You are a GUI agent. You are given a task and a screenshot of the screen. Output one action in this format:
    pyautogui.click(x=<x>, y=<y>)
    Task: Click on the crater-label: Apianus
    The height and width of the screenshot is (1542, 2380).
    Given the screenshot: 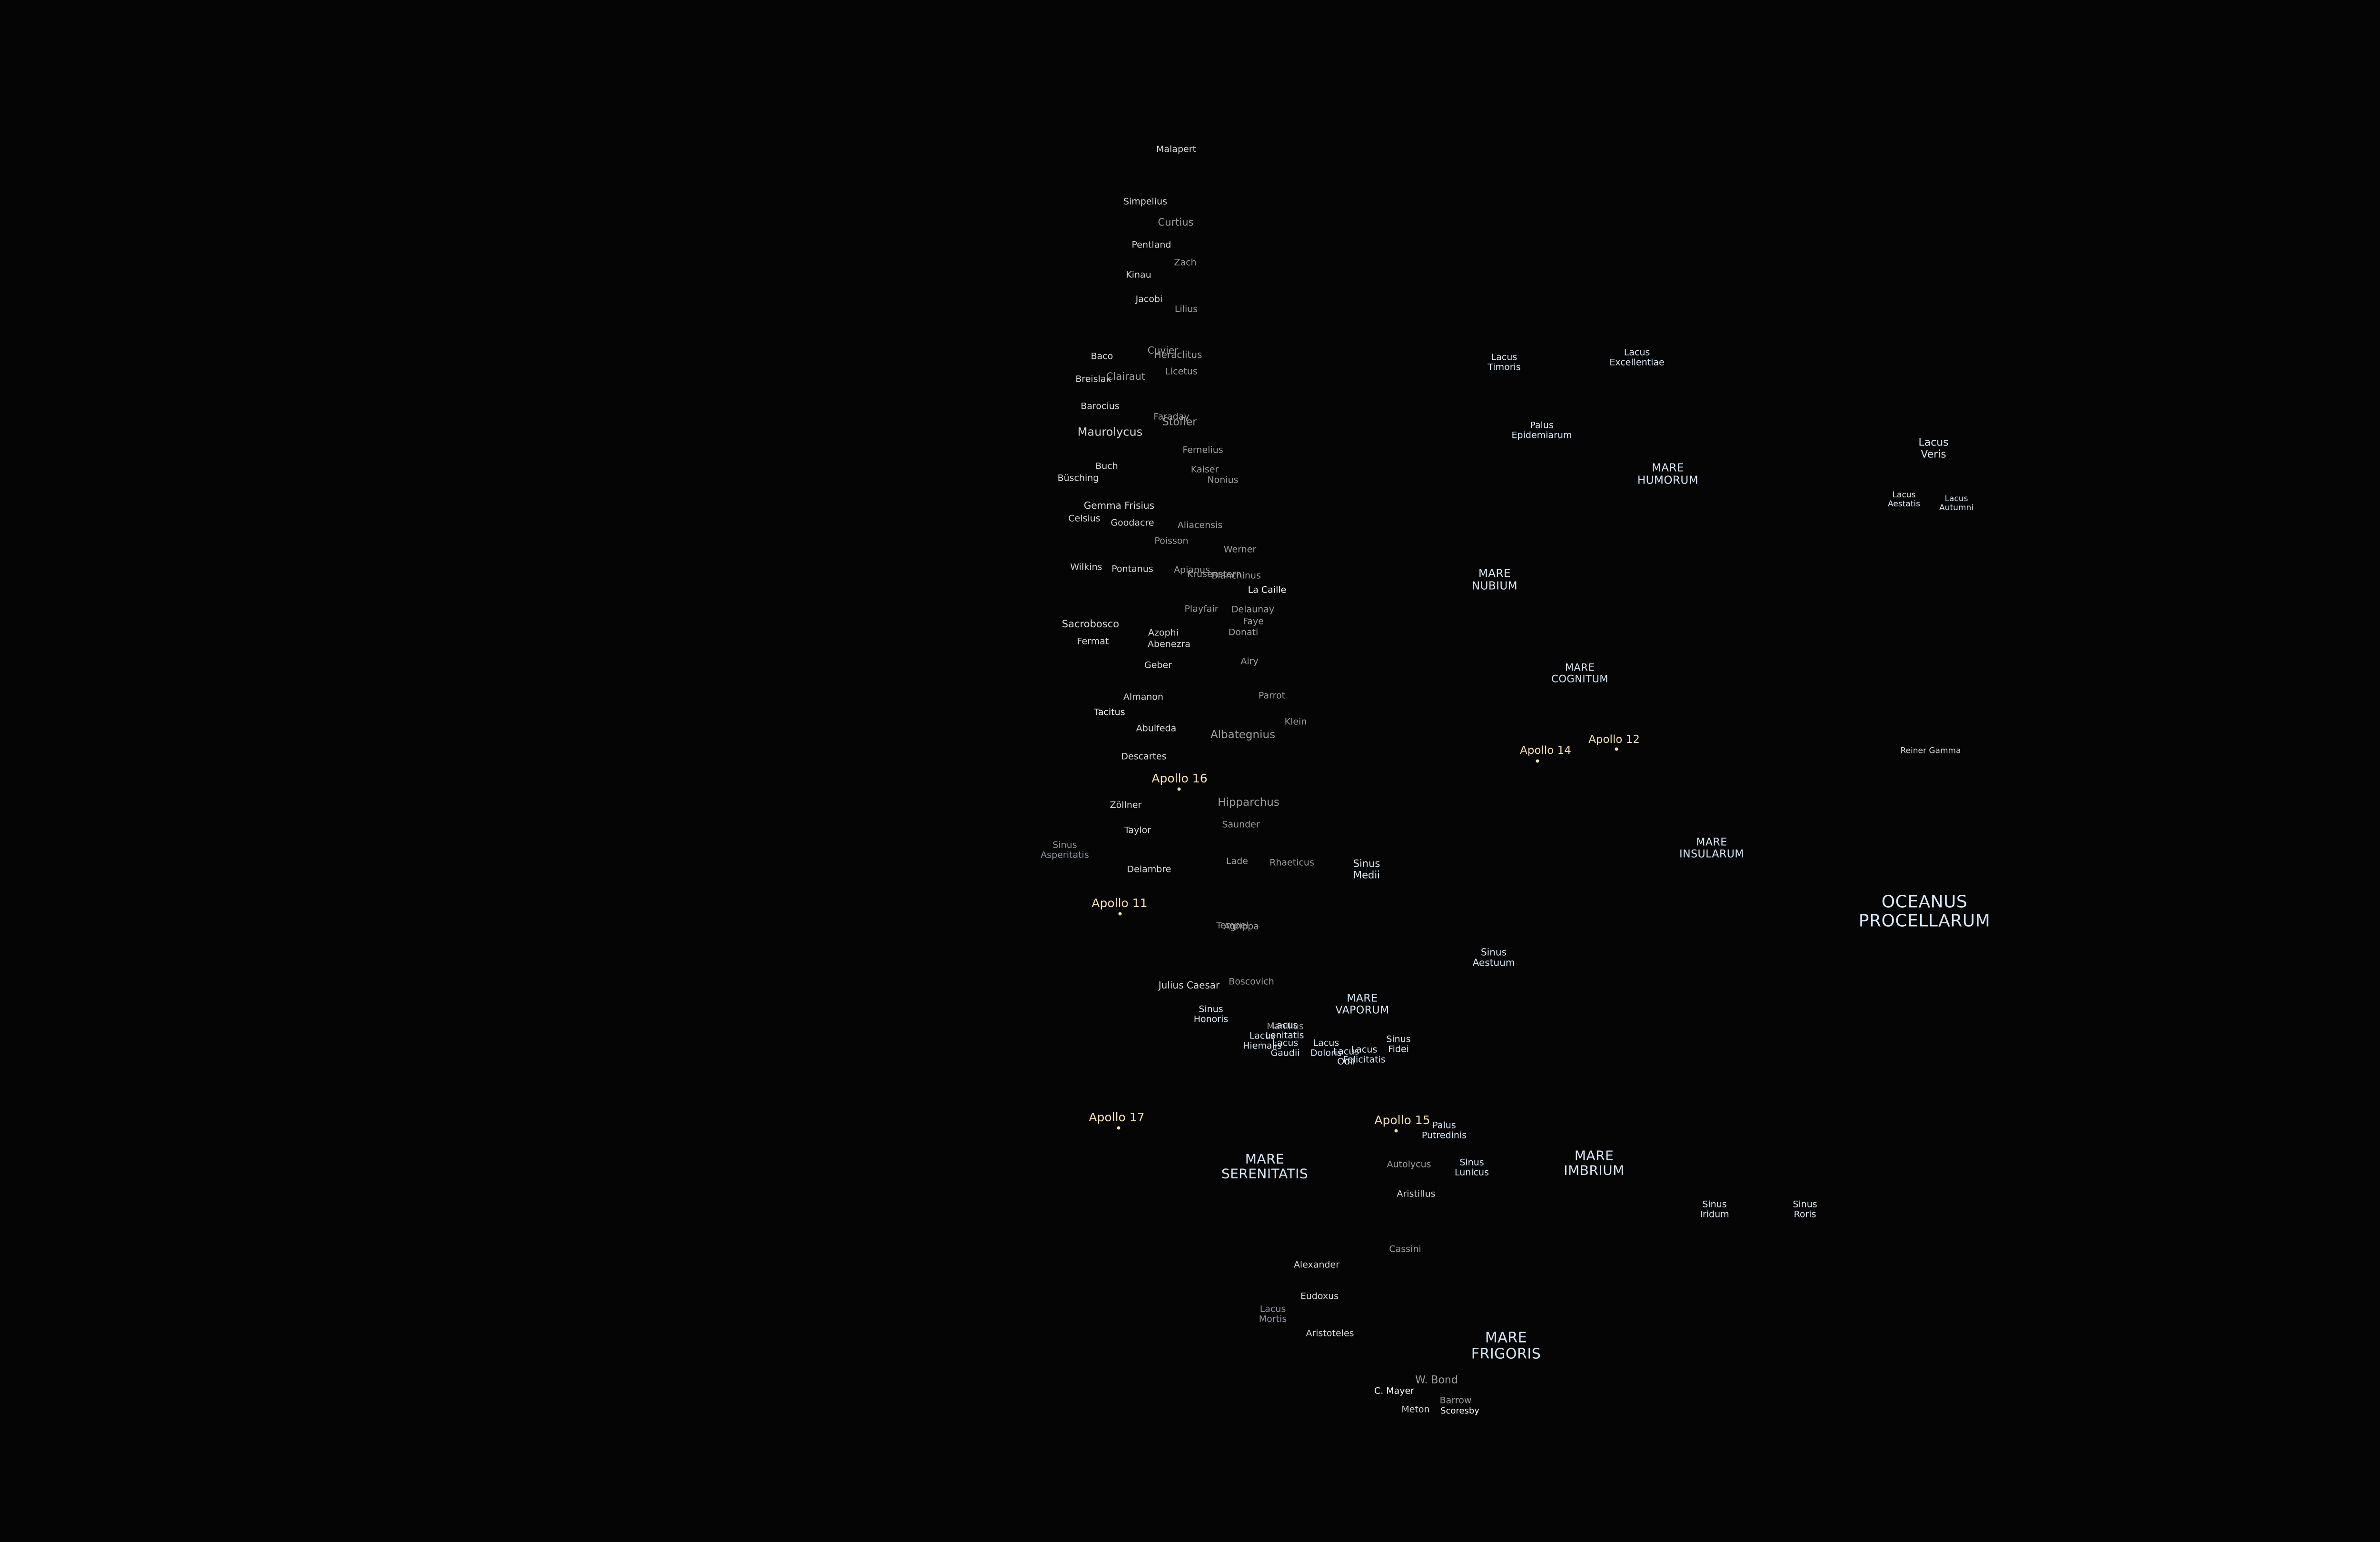 What is the action you would take?
    pyautogui.click(x=1192, y=569)
    